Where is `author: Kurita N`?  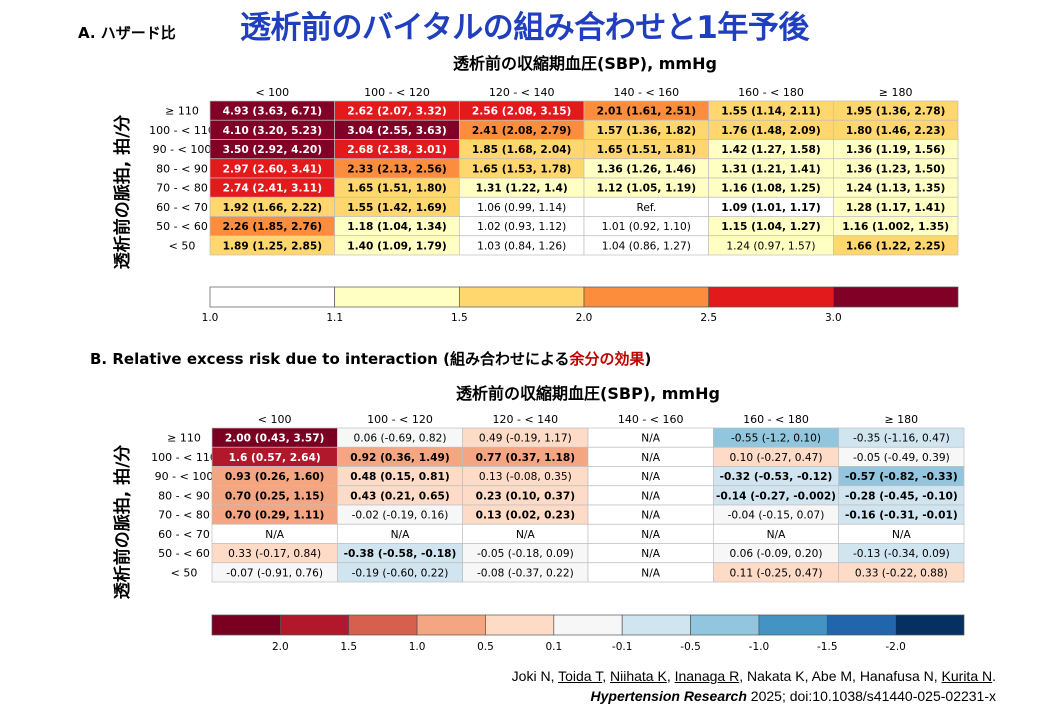 author: Kurita N is located at coordinates (967, 676).